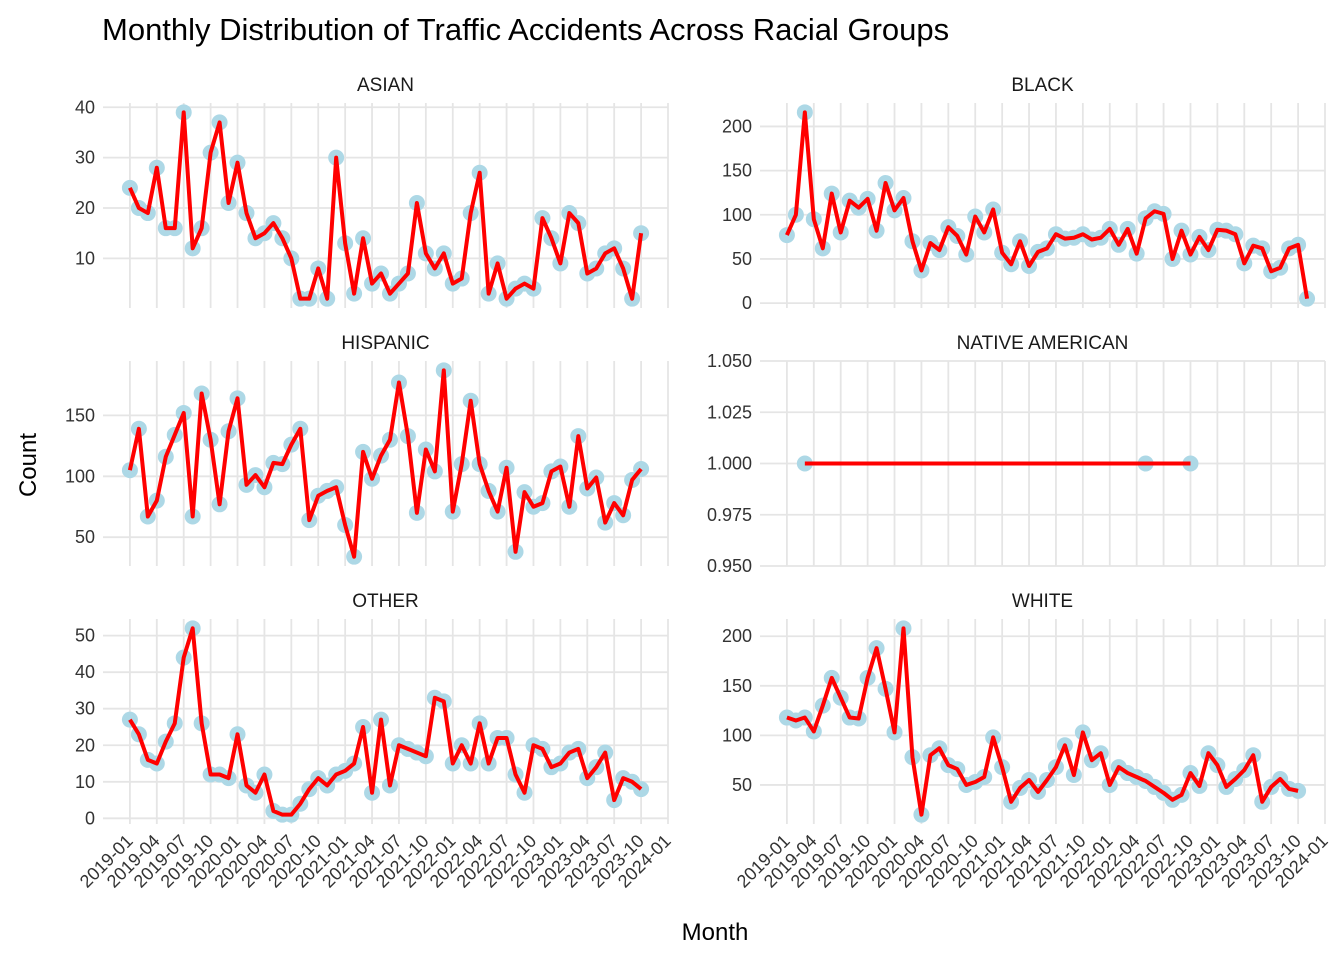 This screenshot has width=1344, height=960. What do you see at coordinates (729, 361) in the screenshot?
I see `y-tick-label: 1.050` at bounding box center [729, 361].